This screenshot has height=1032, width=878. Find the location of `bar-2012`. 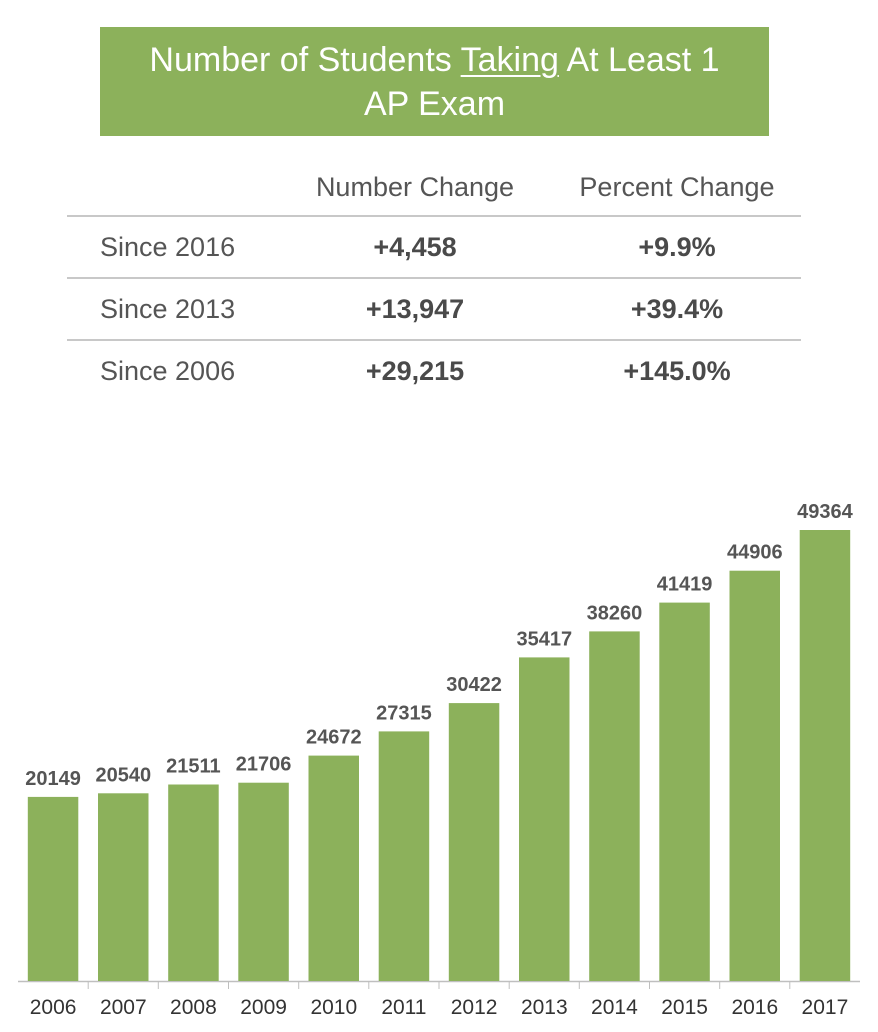

bar-2012 is located at coordinates (474, 842).